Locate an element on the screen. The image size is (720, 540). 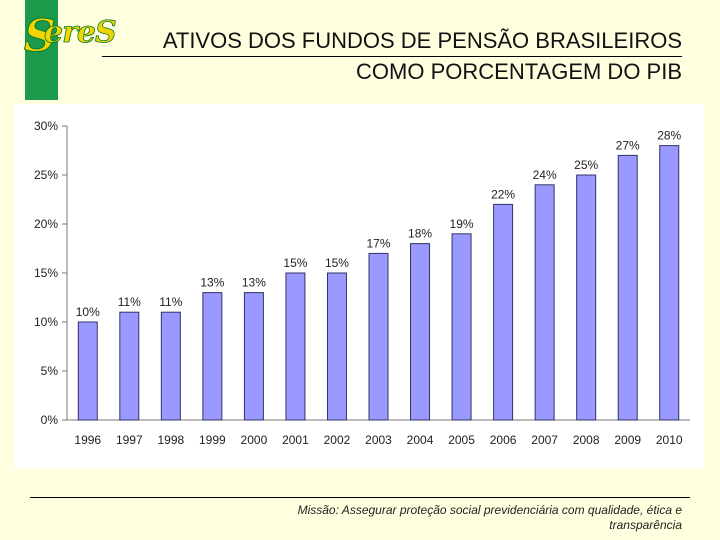
title-line-2: COMO PORCENTAGEM DO PIB is located at coordinates (519, 71).